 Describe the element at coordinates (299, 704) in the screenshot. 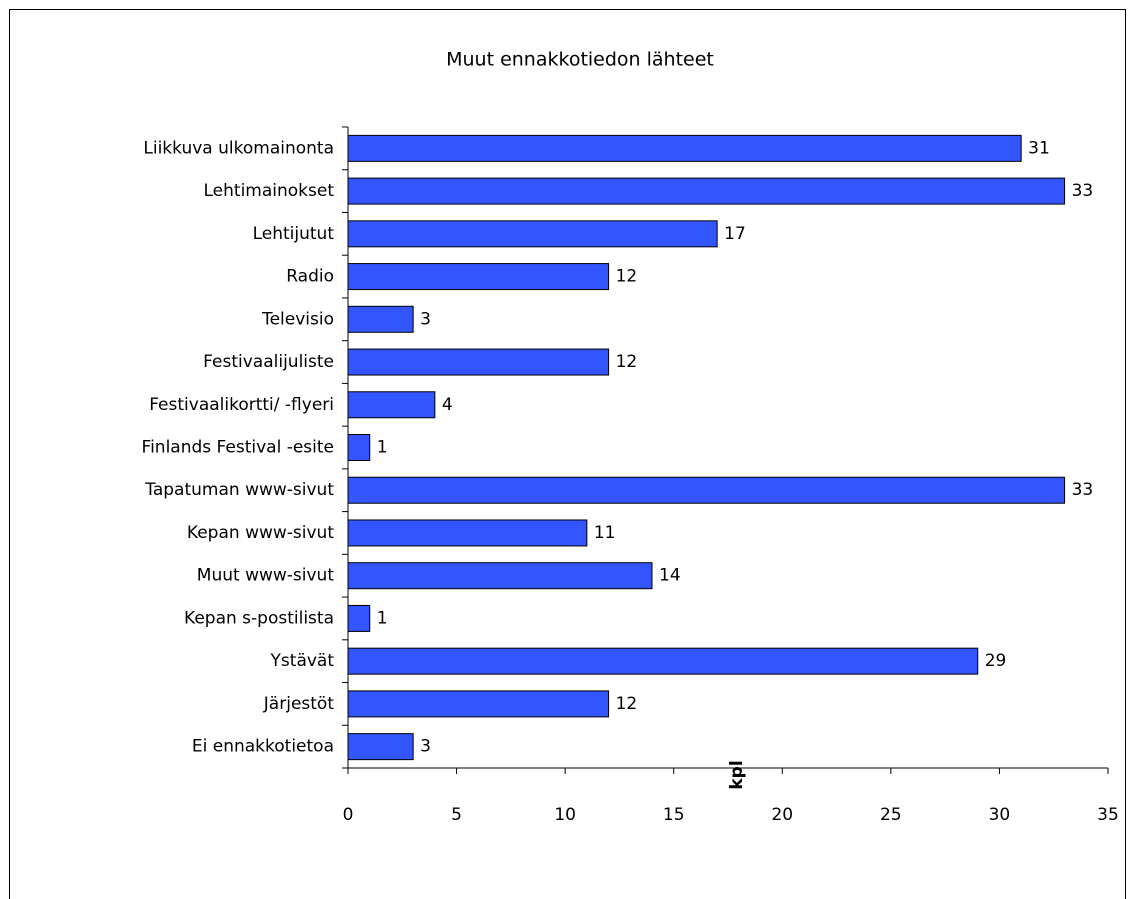

I see `y-tick-label: Järjestöt` at that location.